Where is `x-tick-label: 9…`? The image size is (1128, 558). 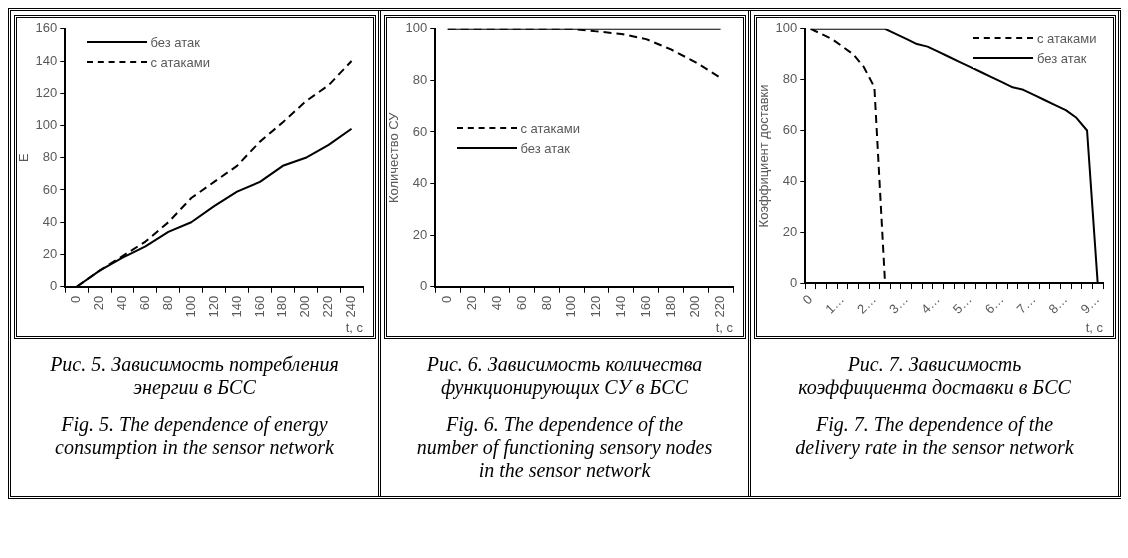
x-tick-label: 9… is located at coordinates (1089, 304).